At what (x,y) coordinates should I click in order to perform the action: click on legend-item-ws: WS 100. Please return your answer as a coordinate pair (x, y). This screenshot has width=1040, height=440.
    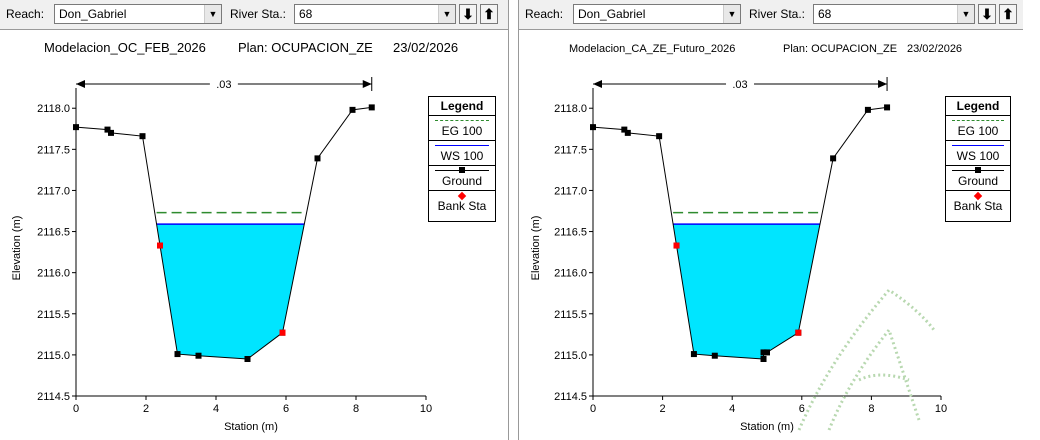
    Looking at the image, I should click on (462, 153).